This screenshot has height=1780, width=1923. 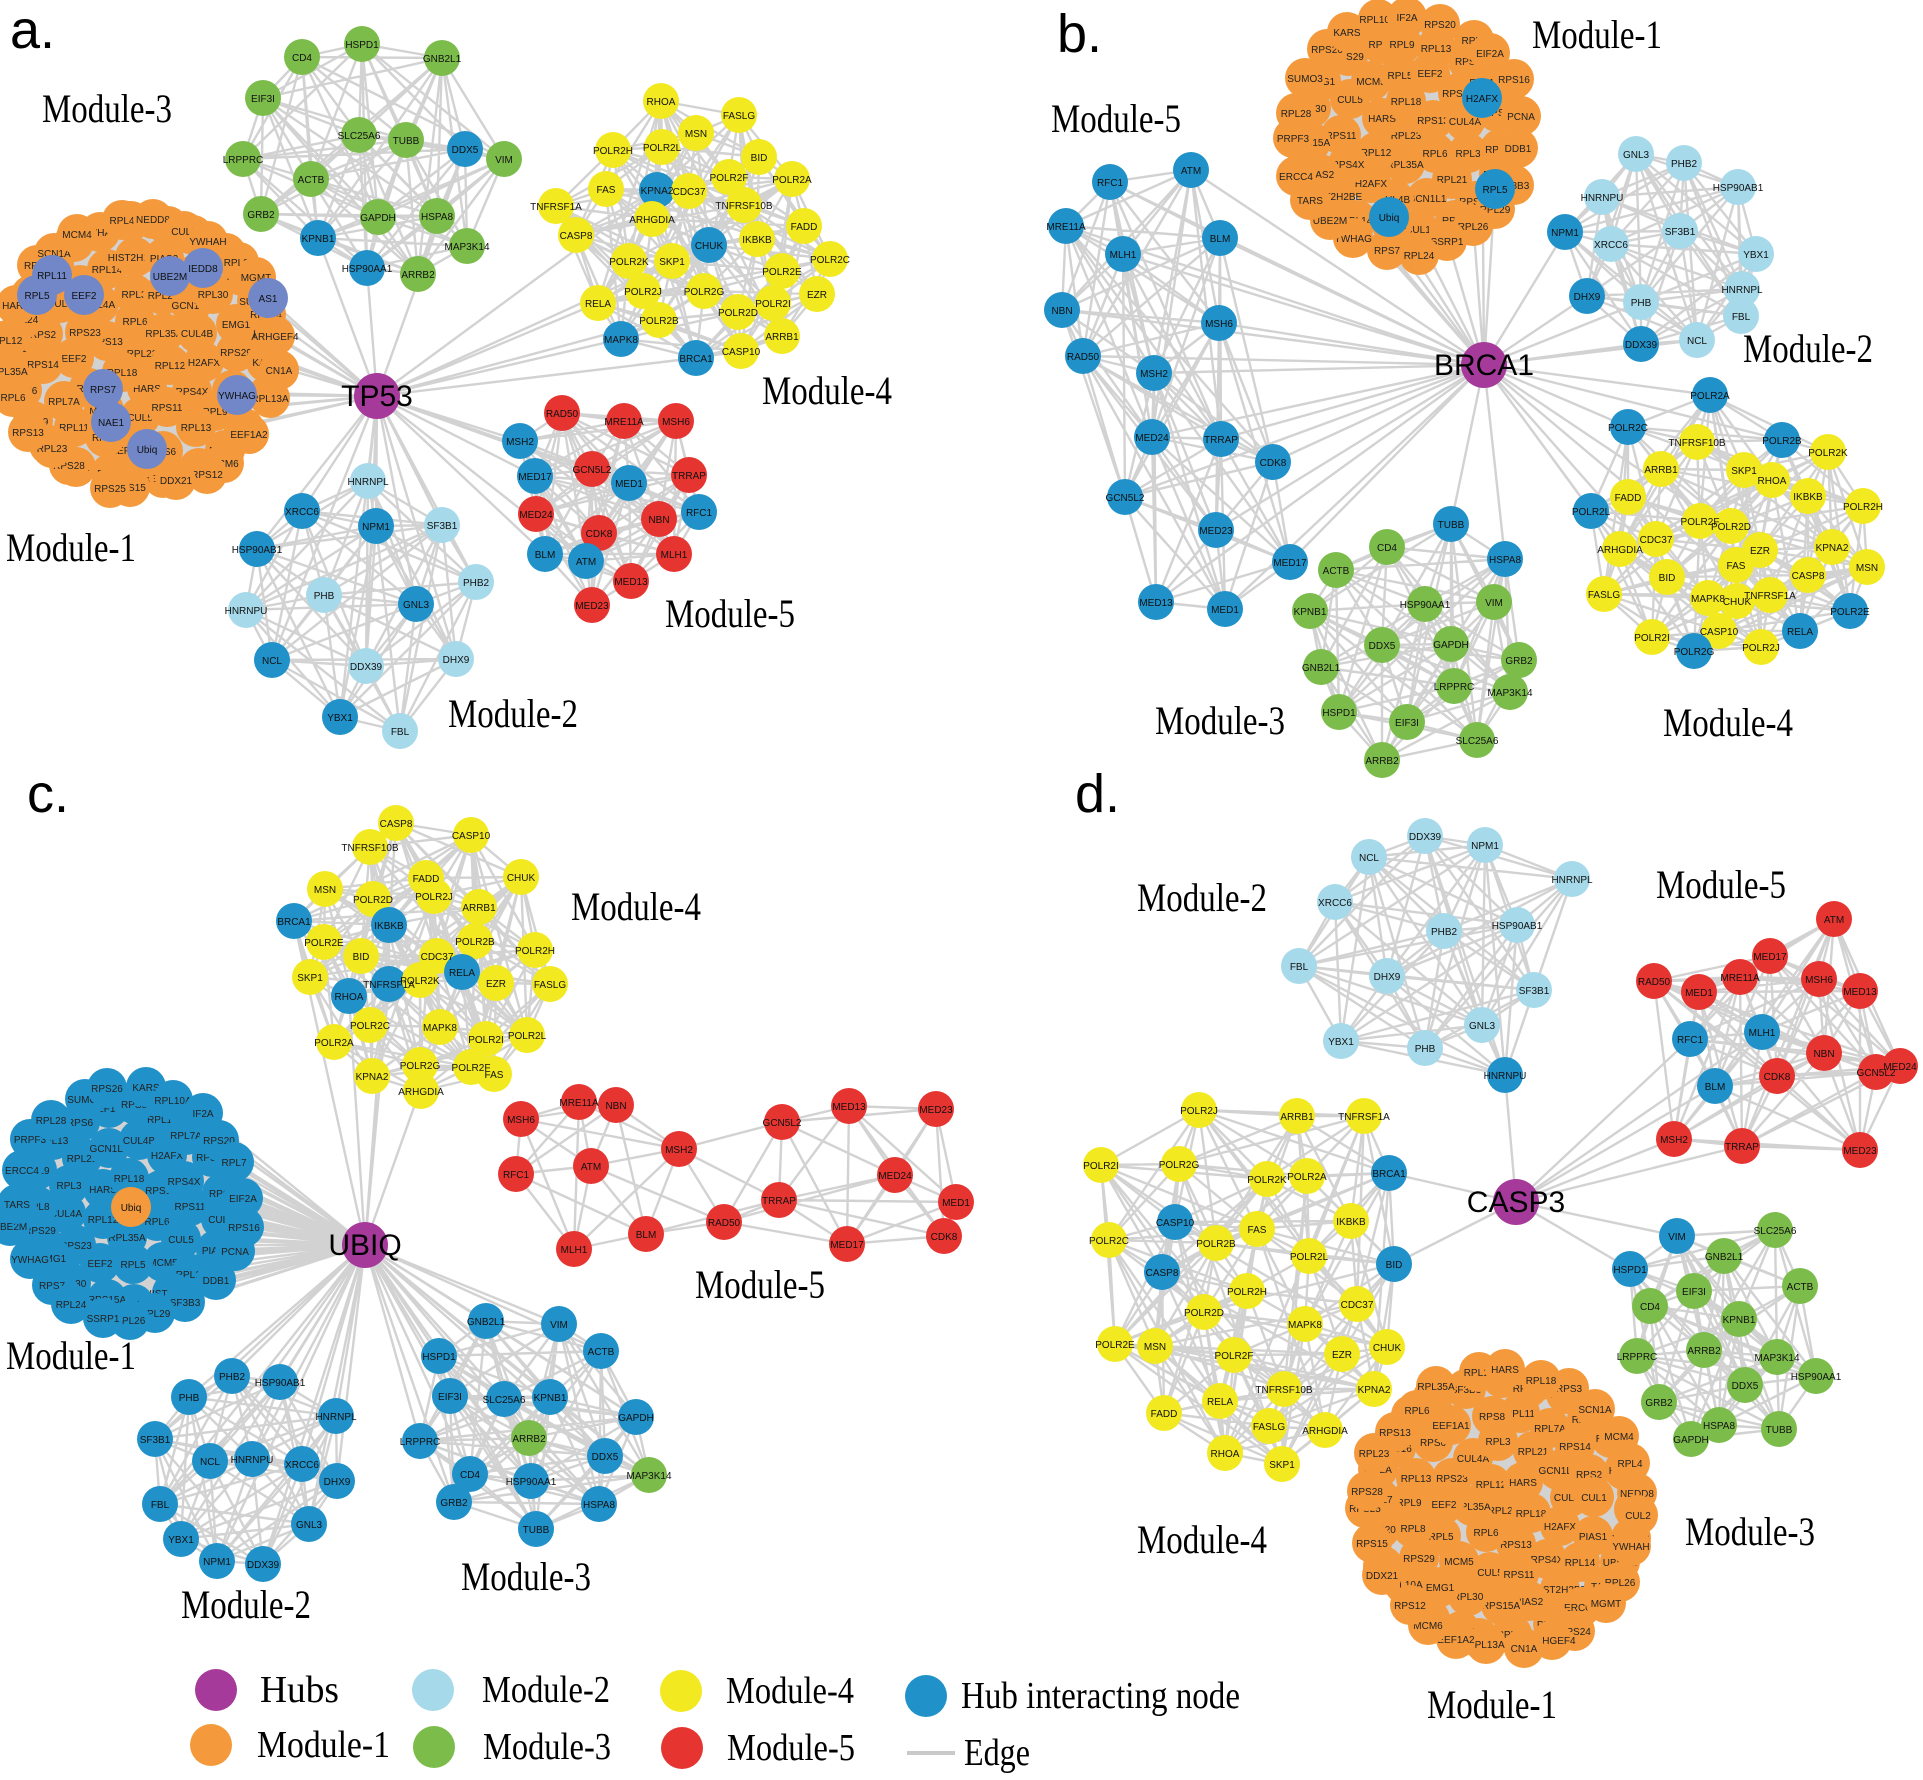 I want to click on svg-text: ARRB1, so click(x=1297, y=1117).